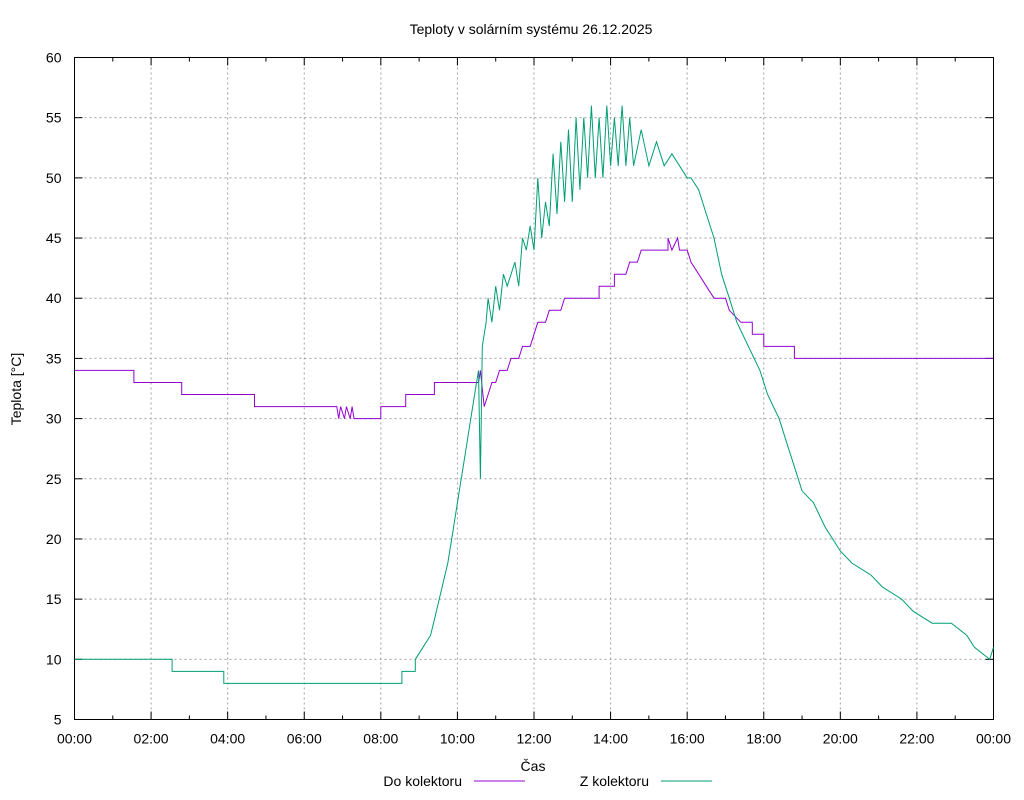 This screenshot has width=1024, height=800. What do you see at coordinates (54, 599) in the screenshot?
I see `y-tick-label: 15` at bounding box center [54, 599].